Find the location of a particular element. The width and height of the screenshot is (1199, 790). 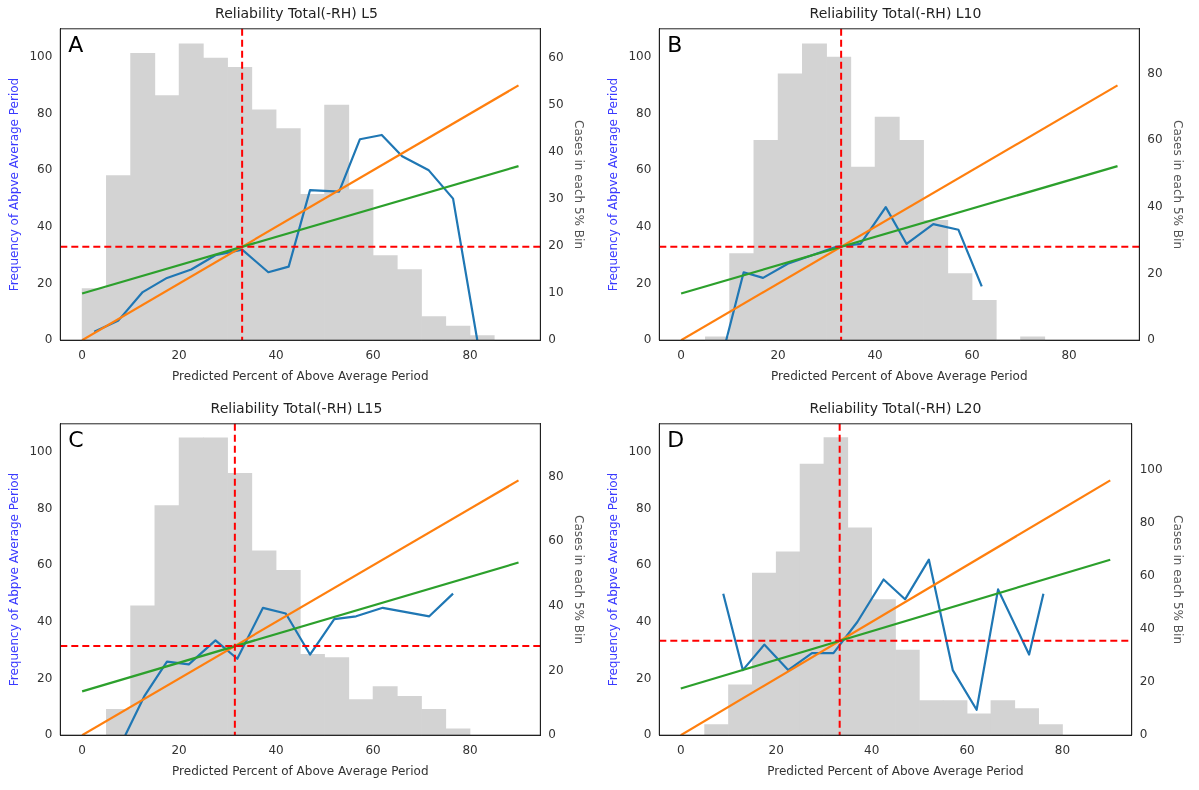

y2-tick-label: 30 is located at coordinates (556, 198).